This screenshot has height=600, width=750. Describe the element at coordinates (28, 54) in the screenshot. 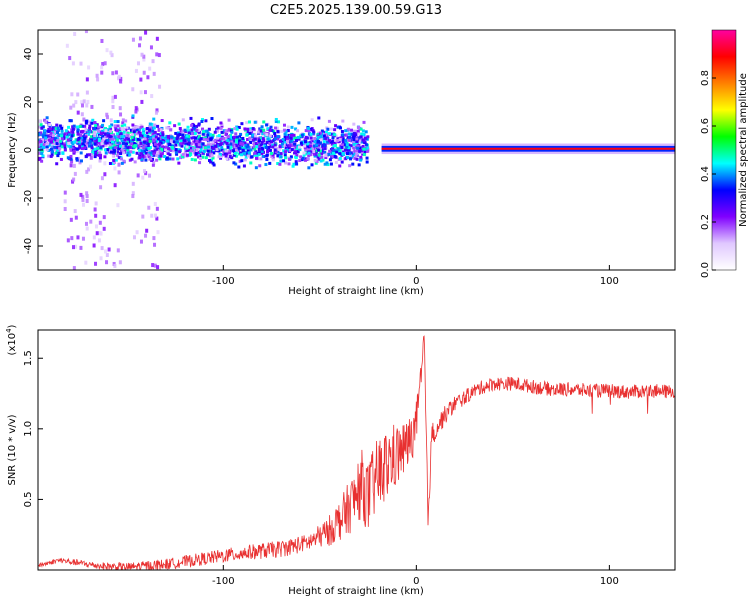

I see `spectrogram-y-tick-label: 40` at that location.